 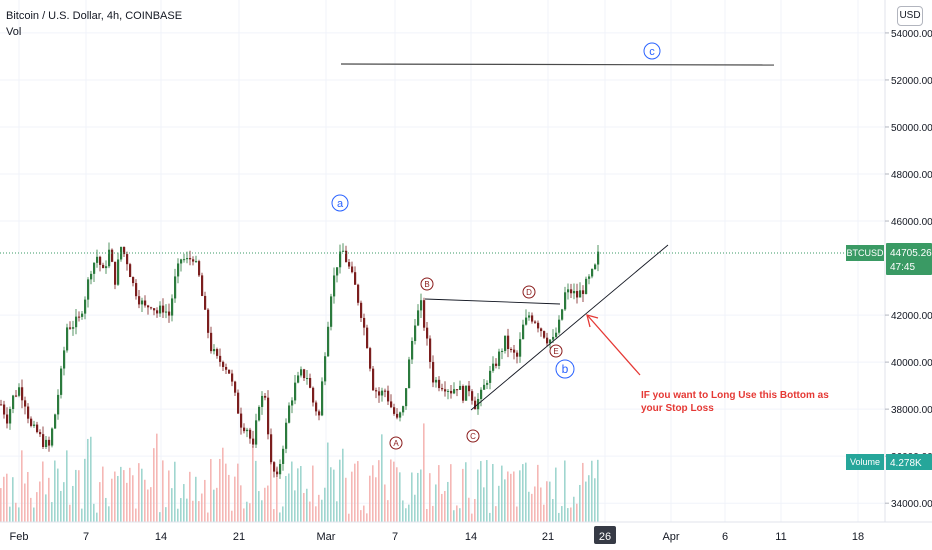 I want to click on wave-label-b: b, so click(x=565, y=369).